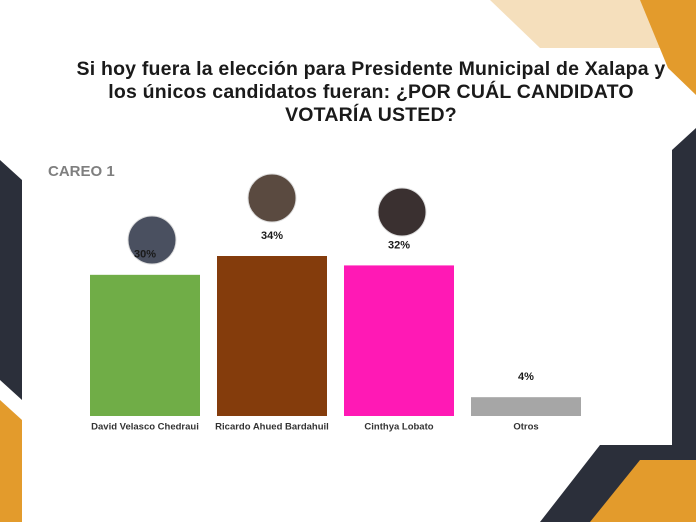  What do you see at coordinates (526, 377) in the screenshot?
I see `value-label: 4%` at bounding box center [526, 377].